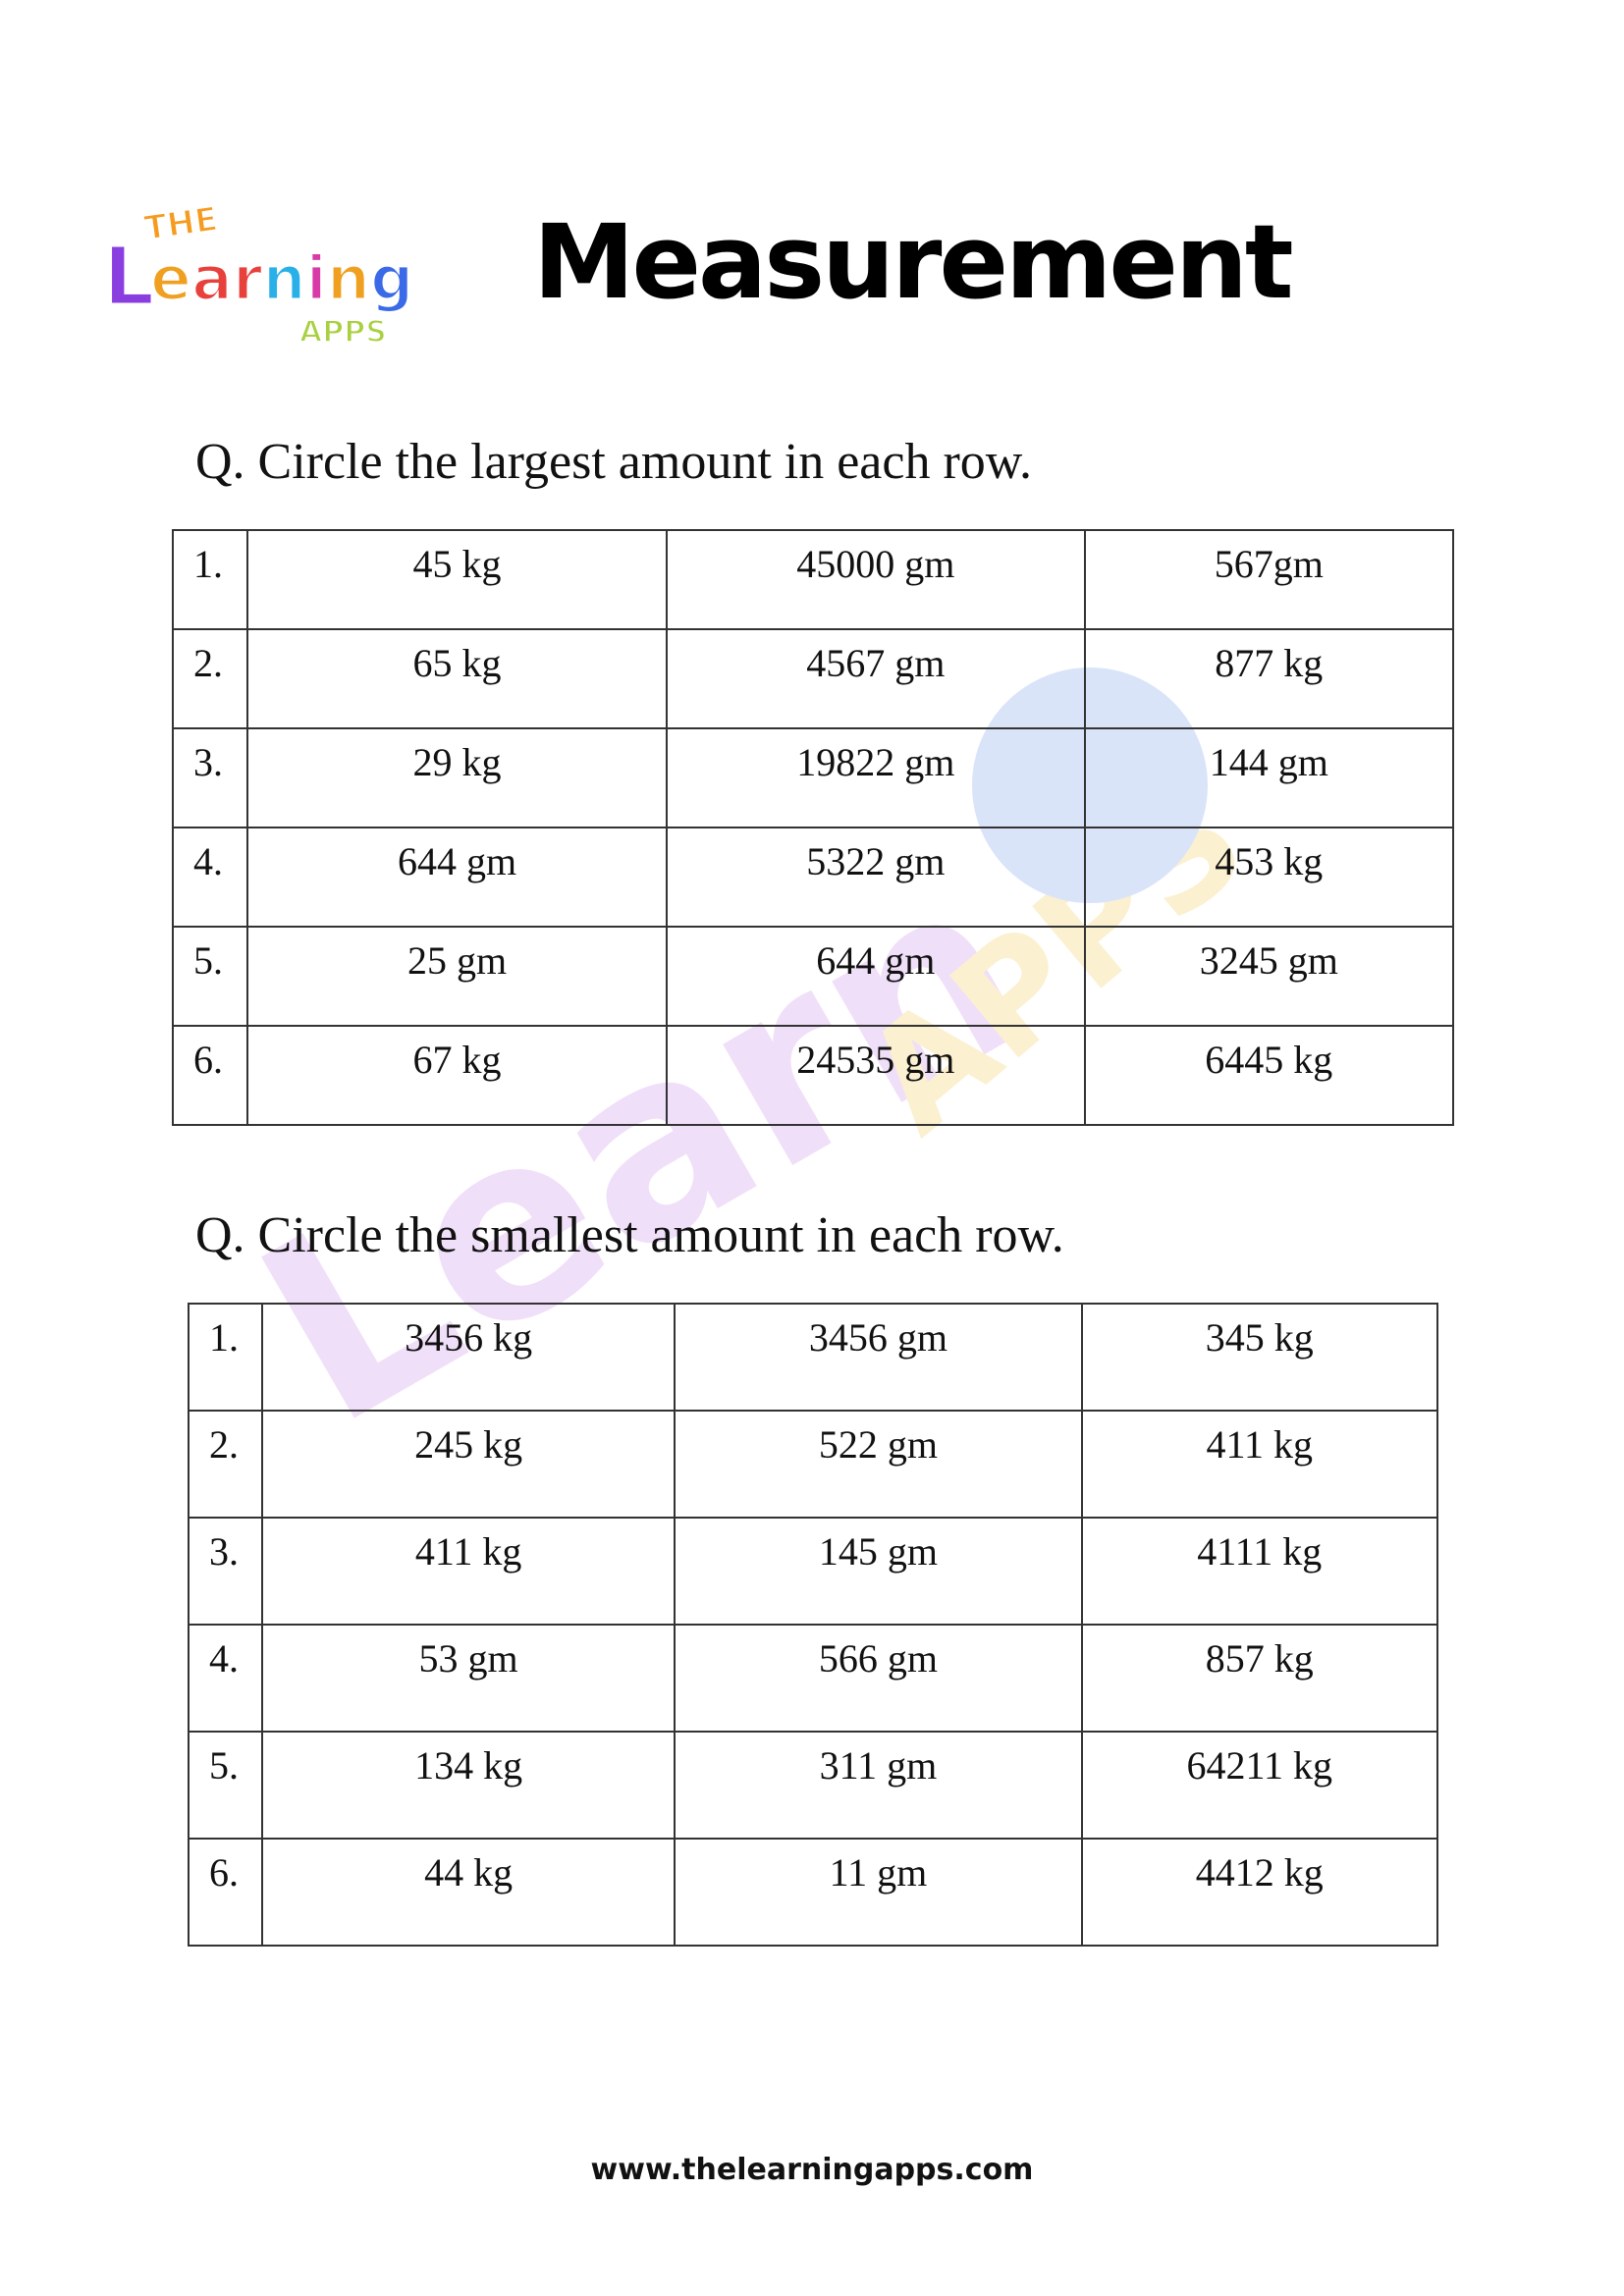 The height and width of the screenshot is (2296, 1624). What do you see at coordinates (878, 1464) in the screenshot?
I see `amount-cell: 522 gm` at bounding box center [878, 1464].